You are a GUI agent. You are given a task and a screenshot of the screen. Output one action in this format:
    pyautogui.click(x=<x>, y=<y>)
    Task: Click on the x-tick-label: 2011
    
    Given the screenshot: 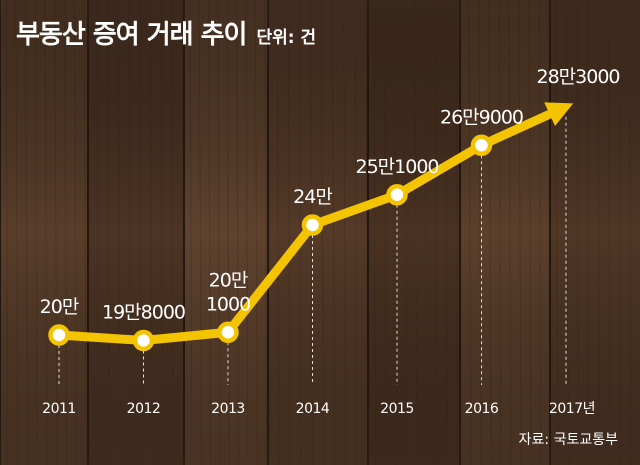 What is the action you would take?
    pyautogui.click(x=59, y=409)
    